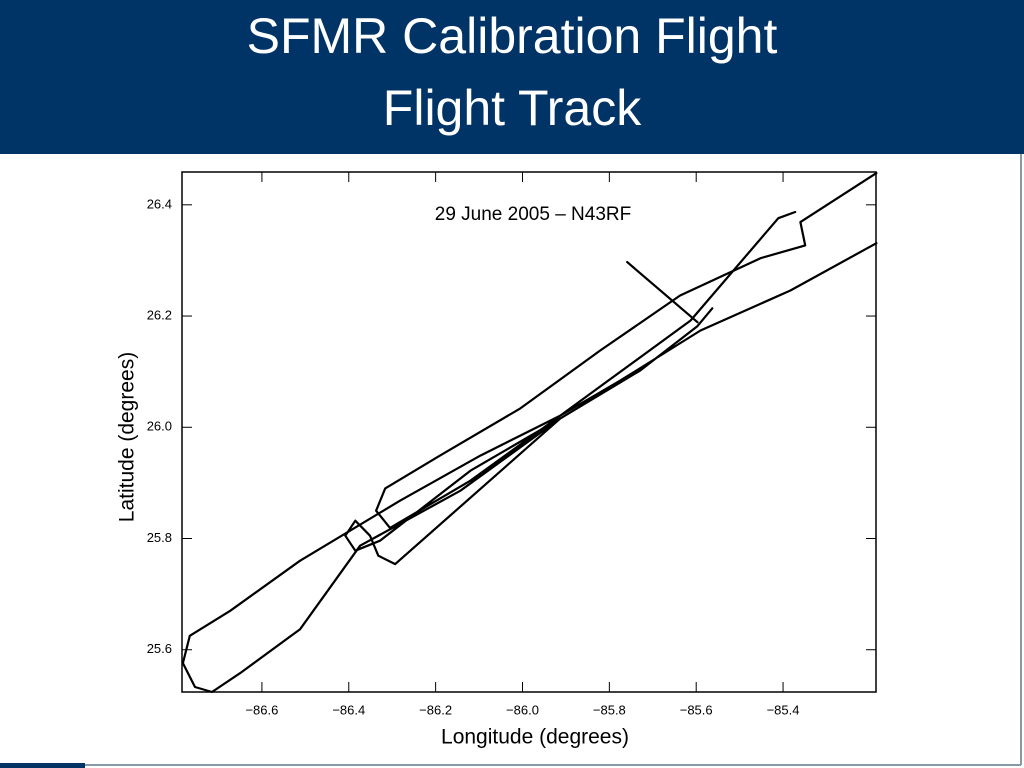  I want to click on x-tick-label: −86.4, so click(348, 709).